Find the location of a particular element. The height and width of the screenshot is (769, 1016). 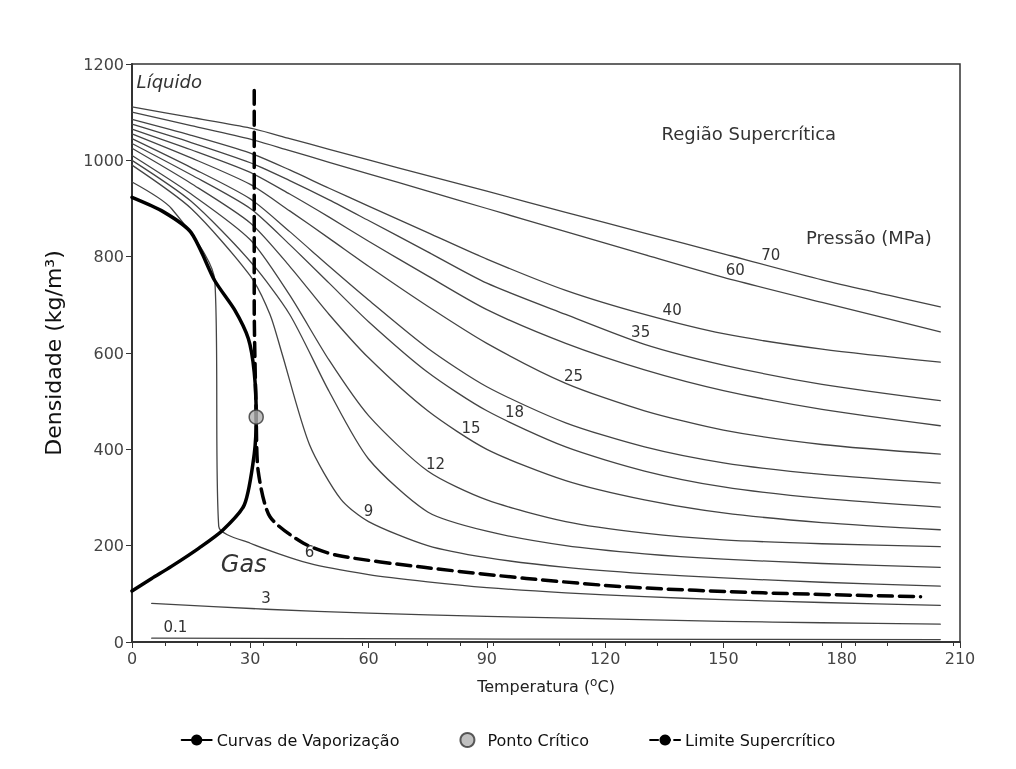

x-tick-label: 180 is located at coordinates (841, 658).